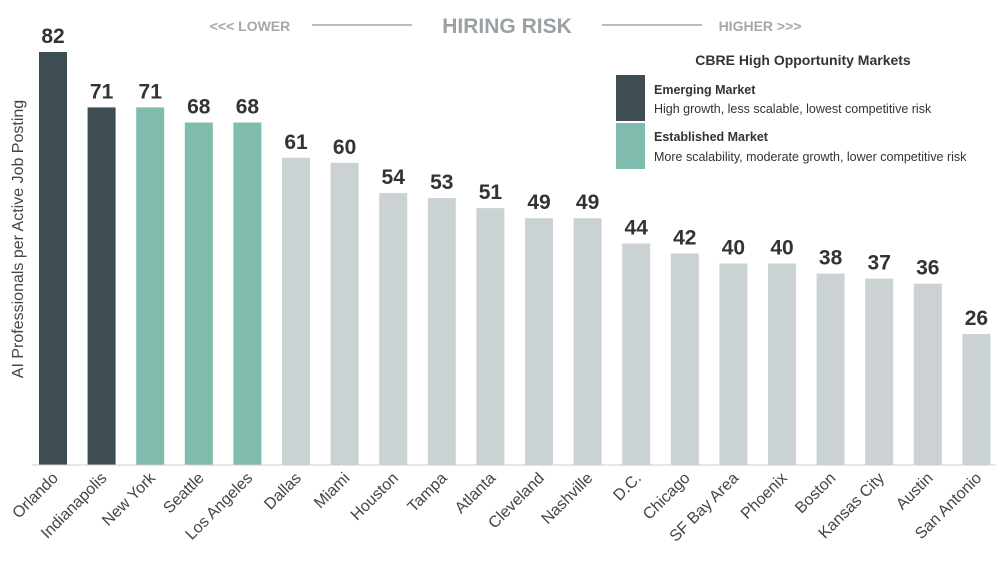  What do you see at coordinates (101, 286) in the screenshot?
I see `bar-indianapolis` at bounding box center [101, 286].